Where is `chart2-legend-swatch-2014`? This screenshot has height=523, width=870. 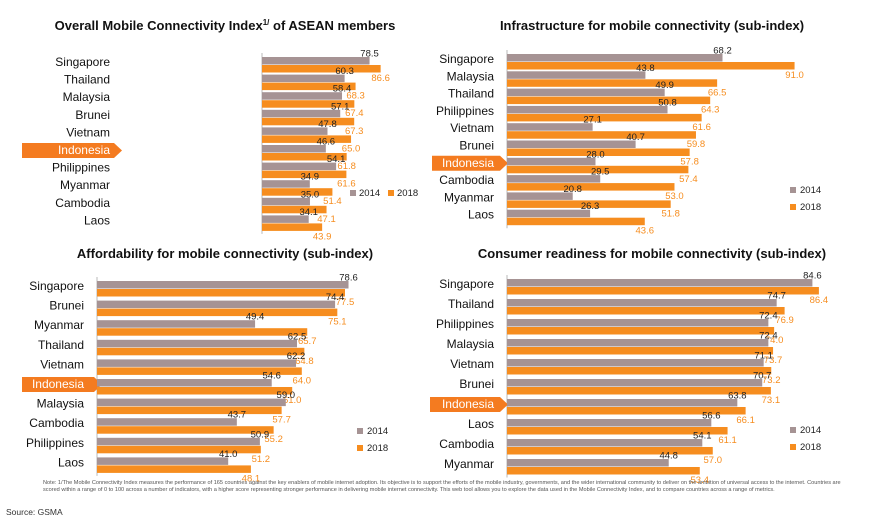 chart2-legend-swatch-2014 is located at coordinates (793, 190).